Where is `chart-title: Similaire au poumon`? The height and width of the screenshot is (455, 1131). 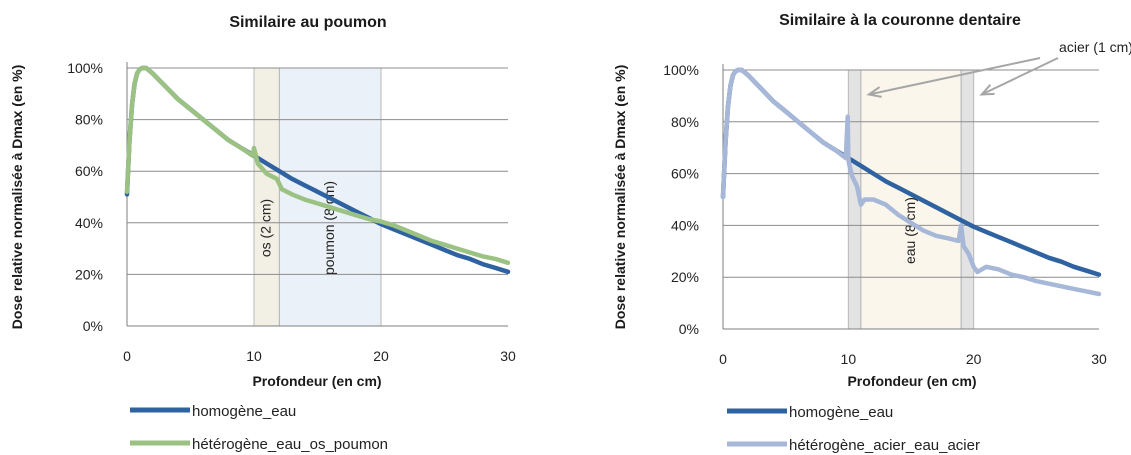
chart-title: Similaire au poumon is located at coordinates (307, 22).